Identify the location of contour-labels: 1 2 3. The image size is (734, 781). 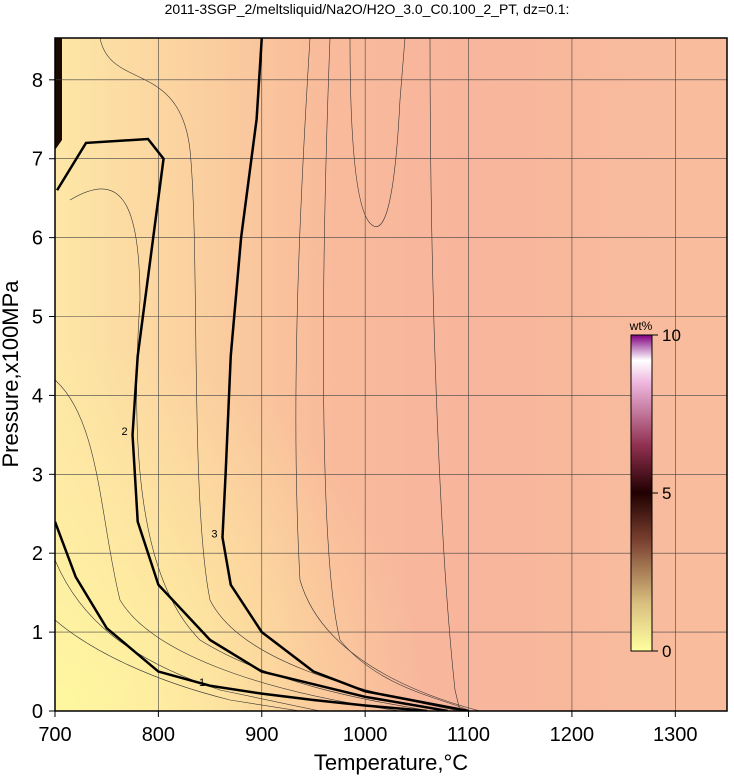
(169, 557).